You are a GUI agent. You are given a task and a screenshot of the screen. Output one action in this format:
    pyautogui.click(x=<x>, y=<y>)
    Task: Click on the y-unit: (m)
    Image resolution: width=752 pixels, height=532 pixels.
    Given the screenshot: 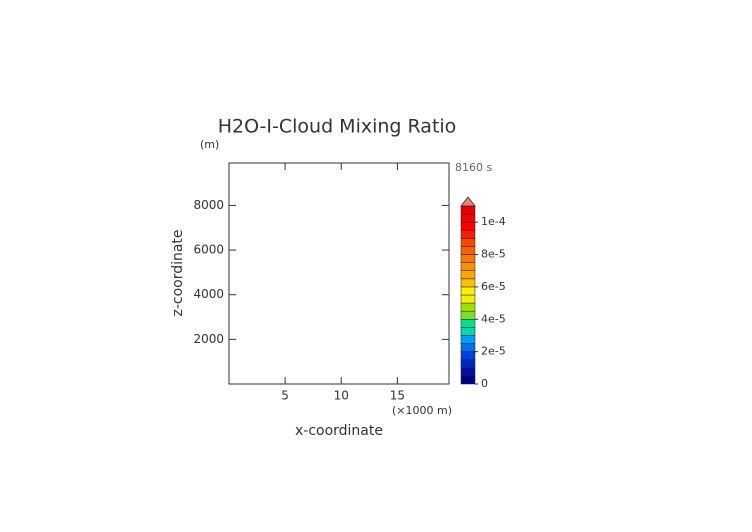 What is the action you would take?
    pyautogui.click(x=209, y=144)
    